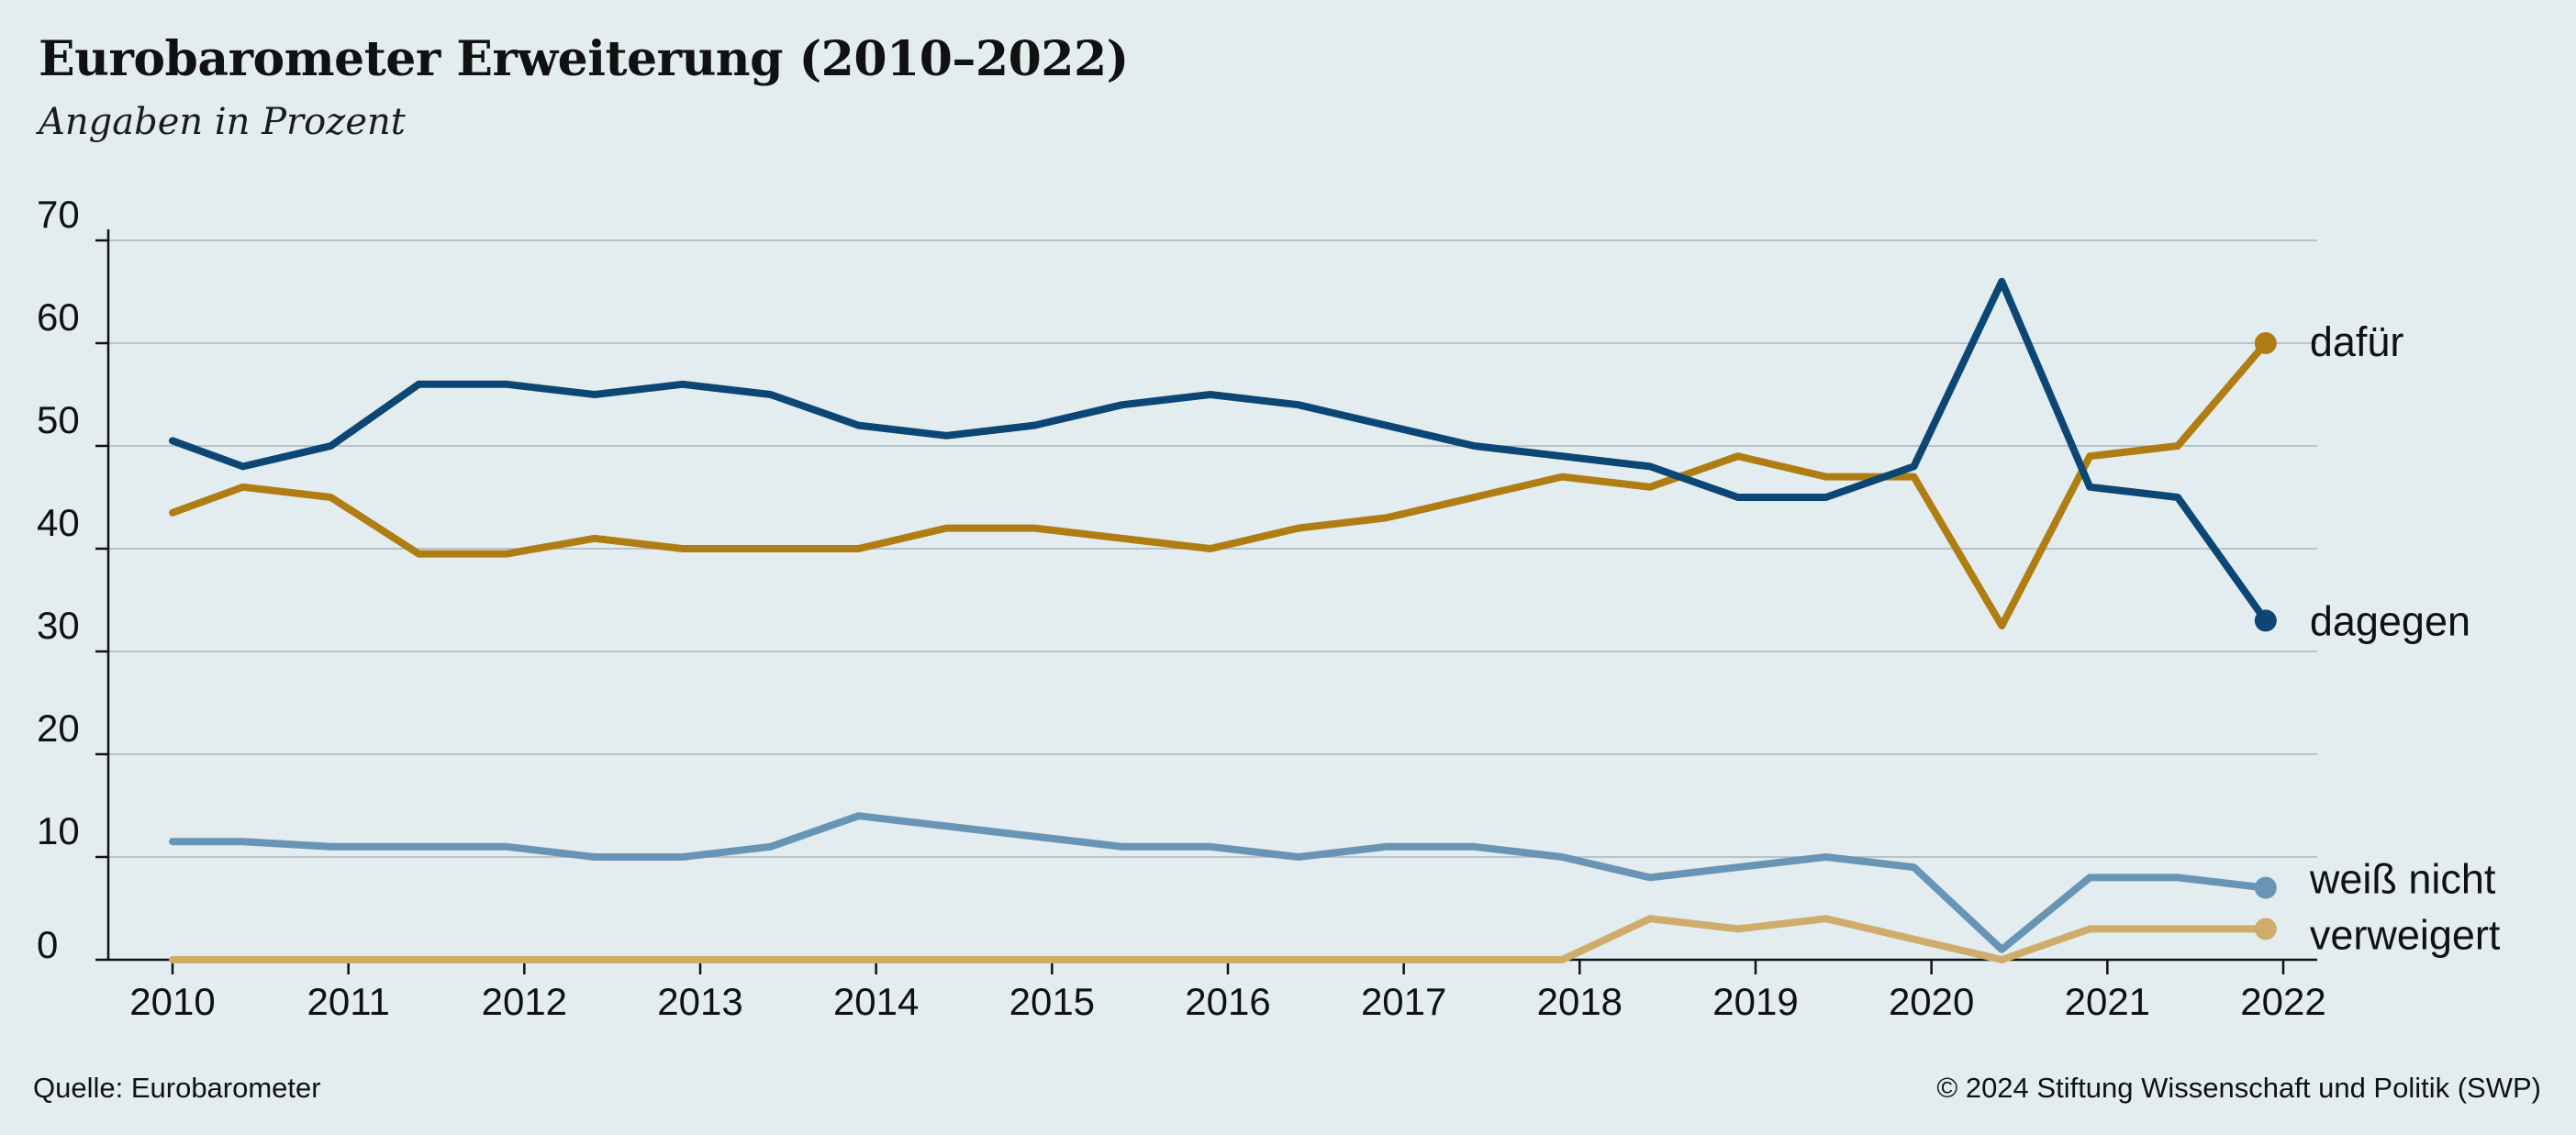  Describe the element at coordinates (584, 59) in the screenshot. I see `chart-title: Eurobarometer Erweiterung (2010–2022)` at that location.